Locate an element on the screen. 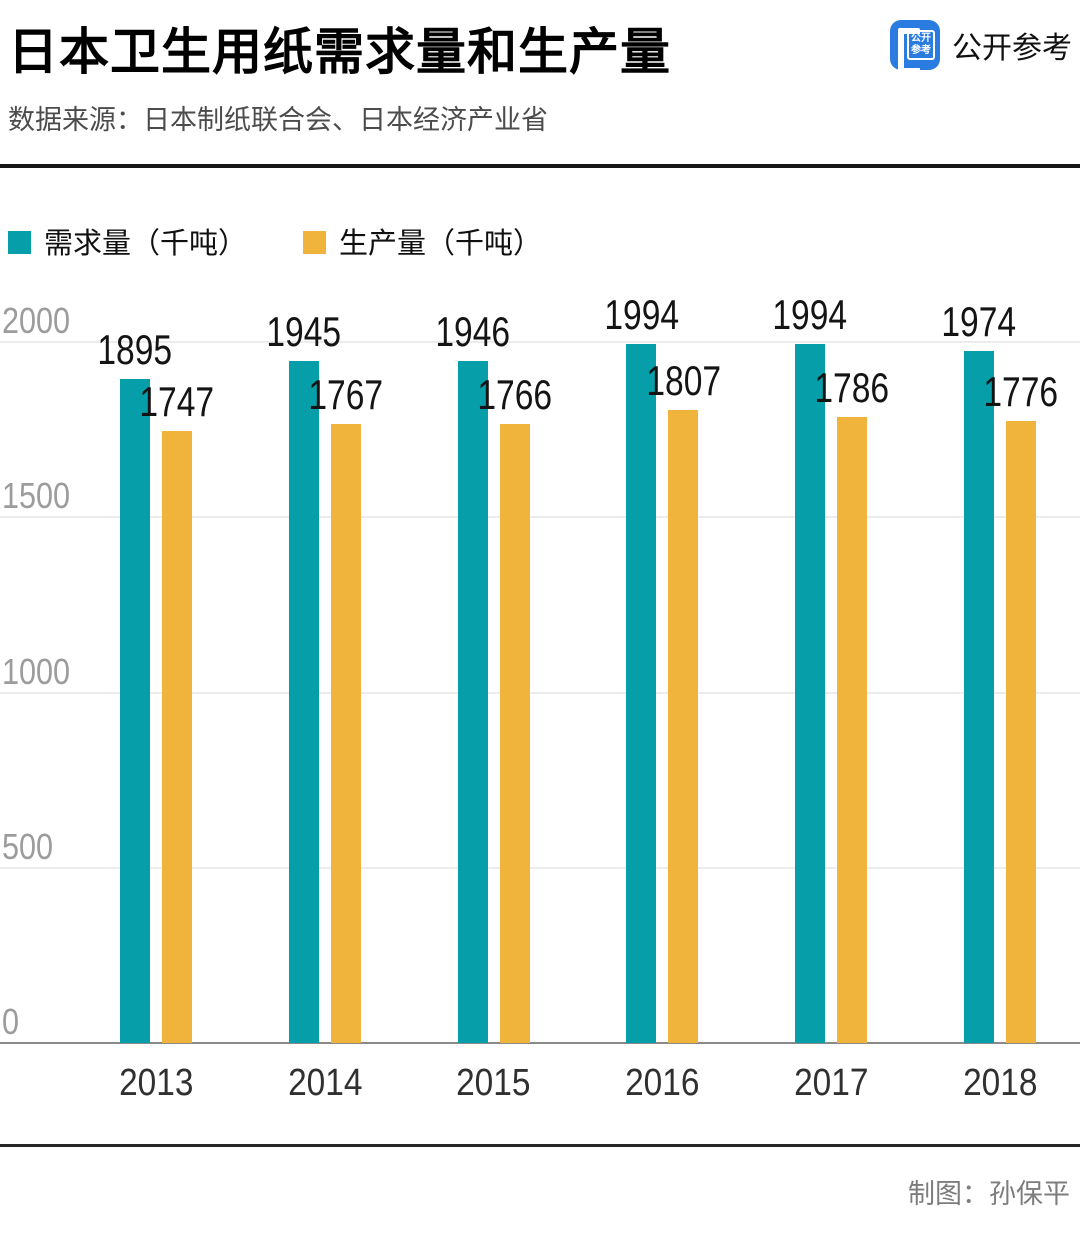  bar-value-demand-2013: 1895 is located at coordinates (135, 349).